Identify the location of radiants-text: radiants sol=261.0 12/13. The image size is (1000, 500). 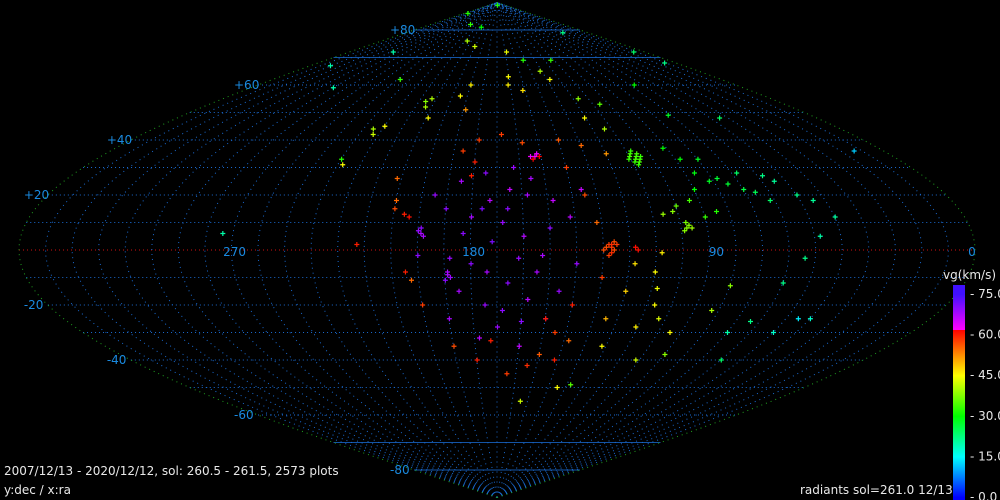
(876, 490).